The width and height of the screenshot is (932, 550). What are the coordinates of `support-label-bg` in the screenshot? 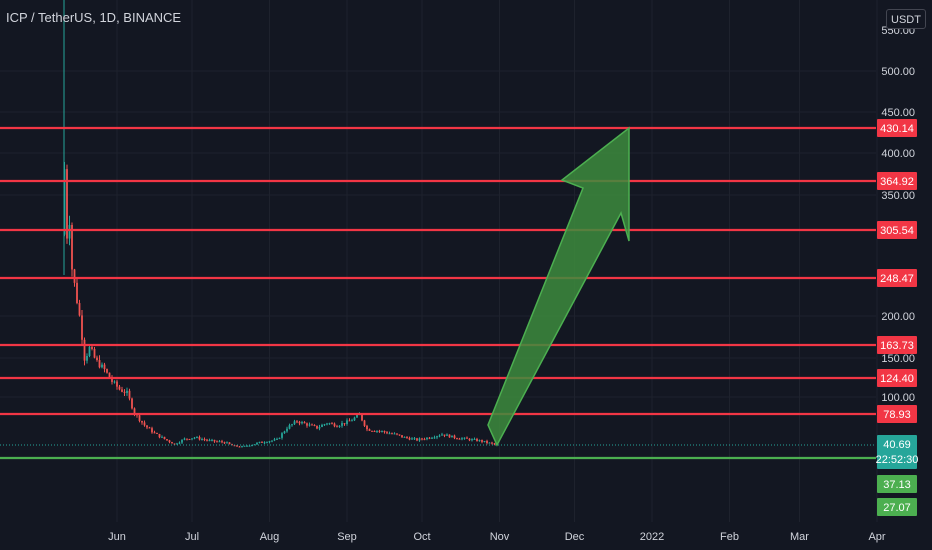 It's located at (897, 507).